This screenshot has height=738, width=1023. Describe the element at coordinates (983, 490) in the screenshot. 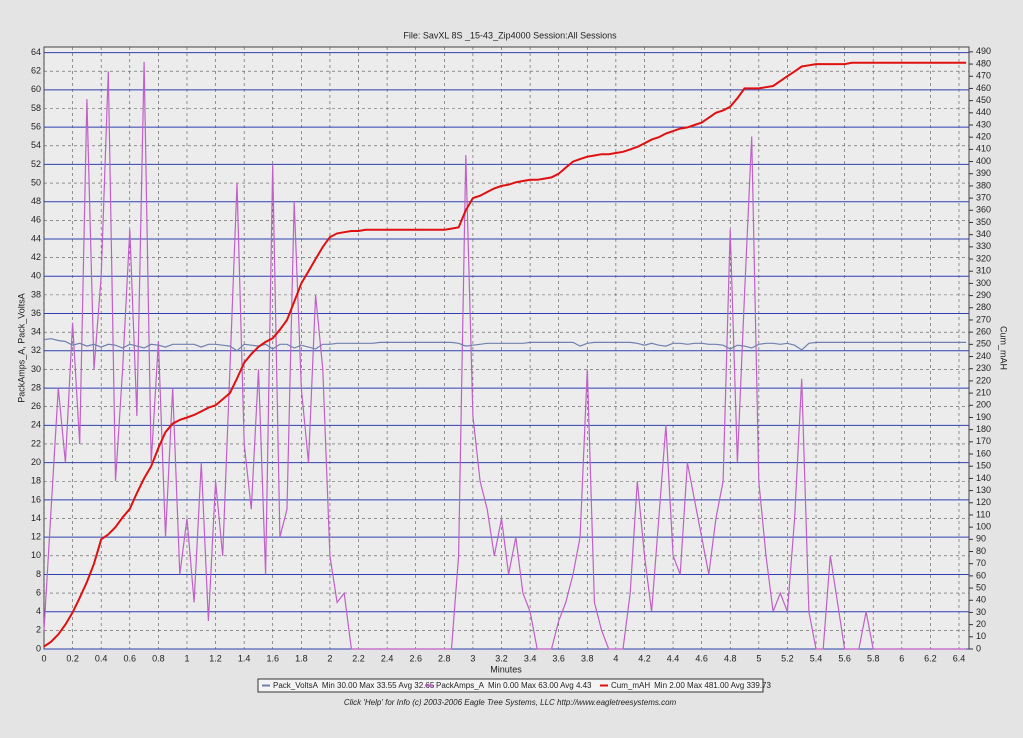

I see `y2-tick-label: 130` at that location.